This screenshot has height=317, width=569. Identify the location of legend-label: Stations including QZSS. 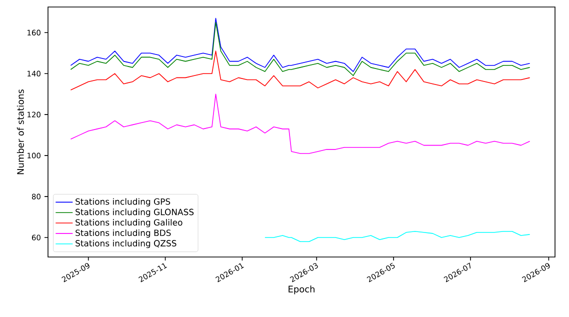
(126, 244).